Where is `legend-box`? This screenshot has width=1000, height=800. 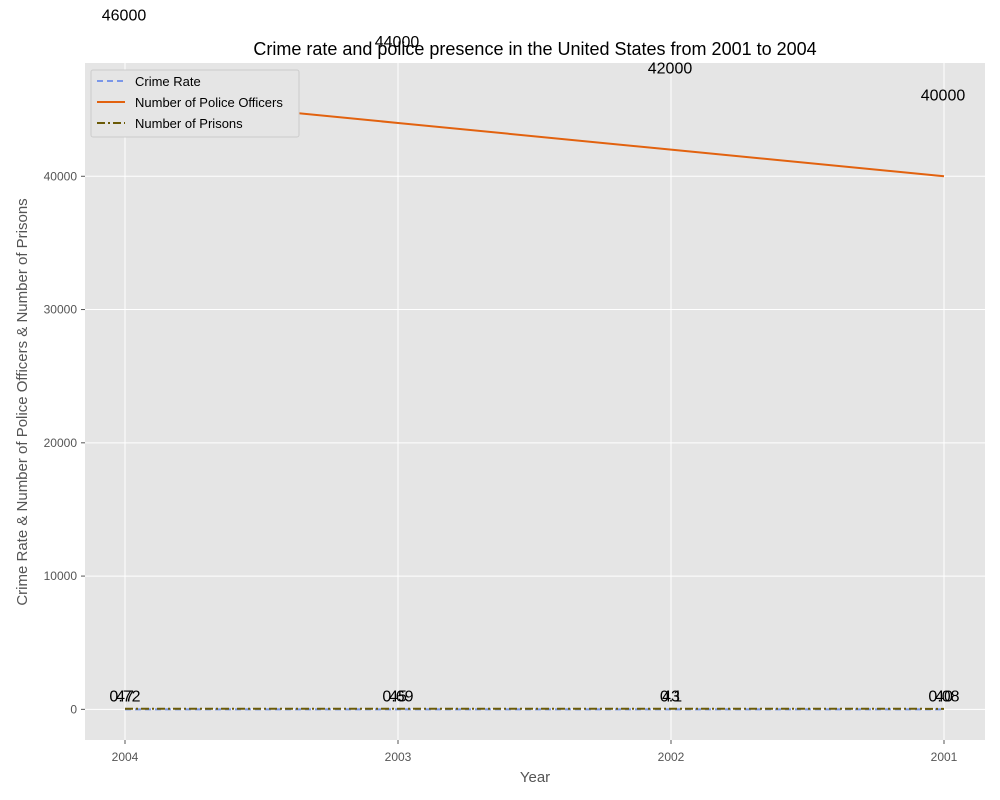 legend-box is located at coordinates (195, 103).